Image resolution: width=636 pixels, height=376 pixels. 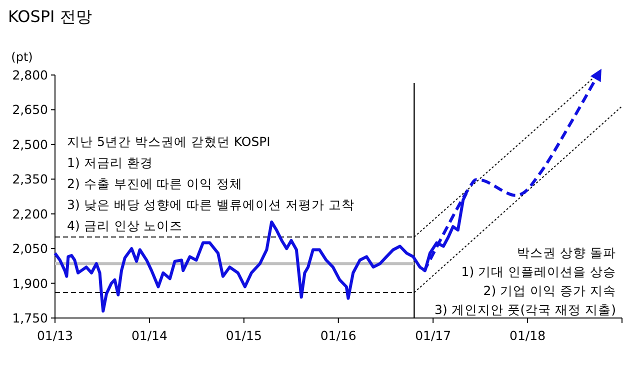 What do you see at coordinates (22, 57) in the screenshot?
I see `y-axis-title: (pt)` at bounding box center [22, 57].